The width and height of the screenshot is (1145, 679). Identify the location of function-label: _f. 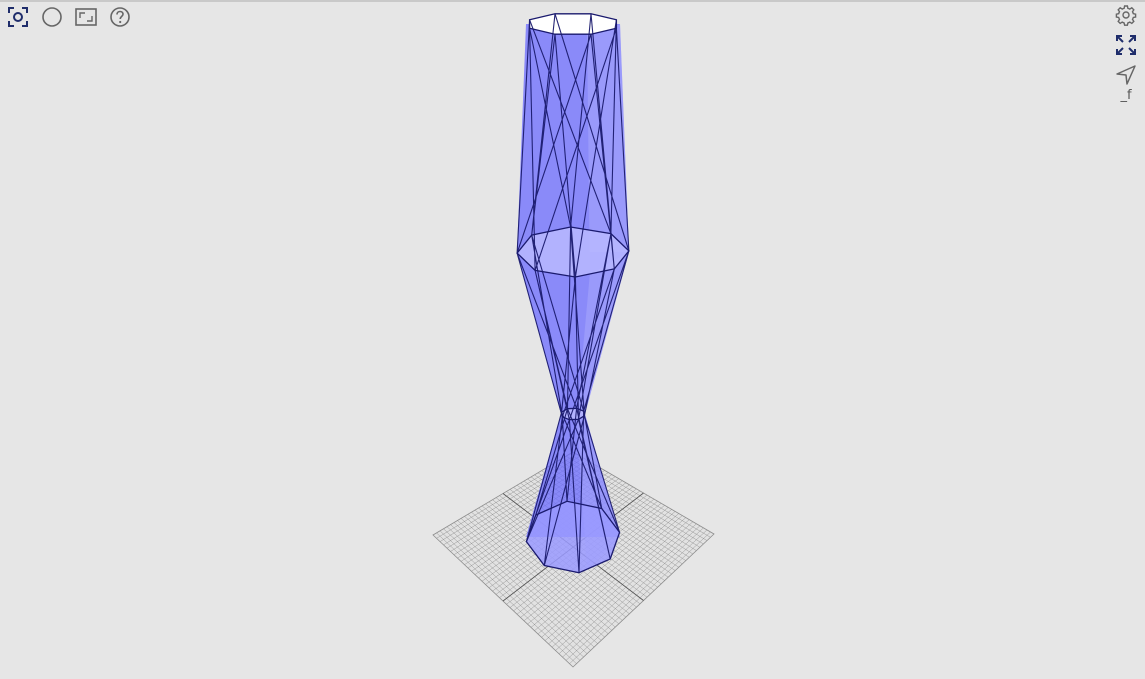
(1126, 95).